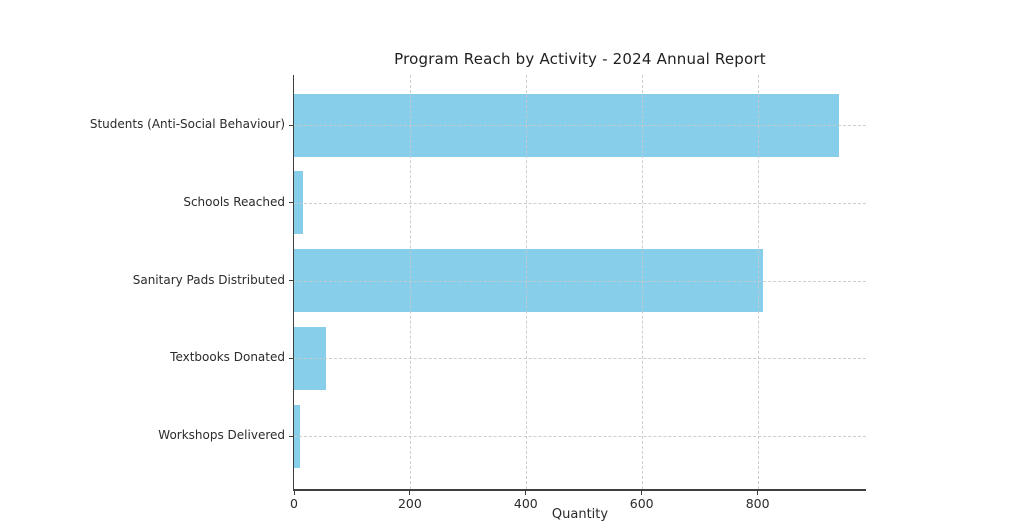 This screenshot has height=532, width=1024. Describe the element at coordinates (227, 357) in the screenshot. I see `y-axis-category-label: Textbooks Donated` at that location.